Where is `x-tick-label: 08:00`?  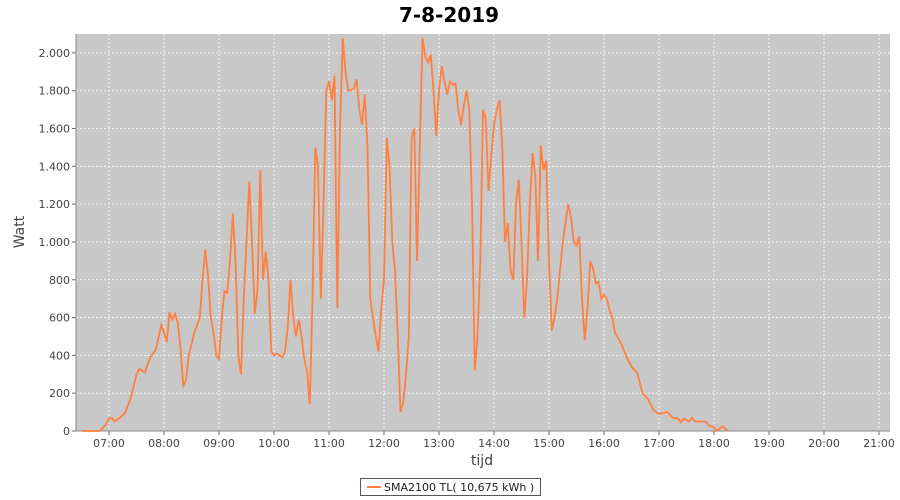 x-tick-label: 08:00 is located at coordinates (164, 443).